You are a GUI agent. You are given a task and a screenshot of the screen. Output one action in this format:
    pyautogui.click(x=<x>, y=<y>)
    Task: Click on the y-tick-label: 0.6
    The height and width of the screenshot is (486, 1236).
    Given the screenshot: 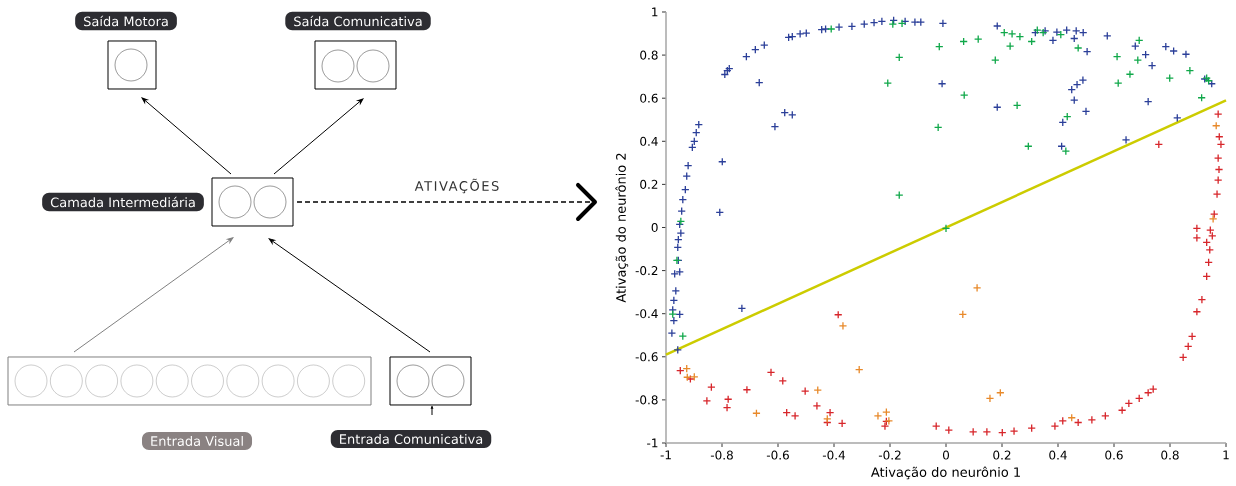 What is the action you would take?
    pyautogui.click(x=649, y=98)
    